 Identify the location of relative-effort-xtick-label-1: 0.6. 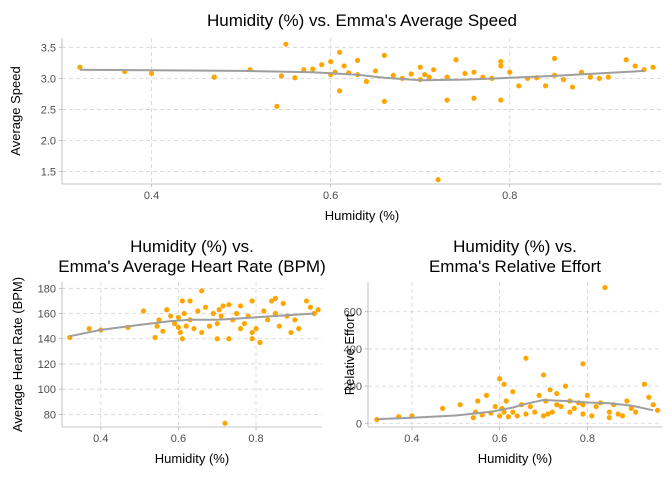
(499, 439).